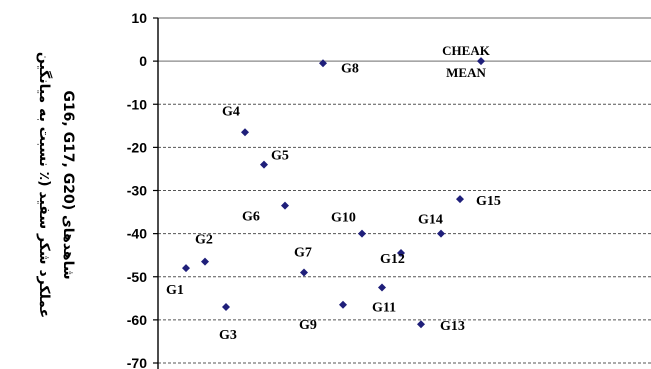 This screenshot has height=369, width=651. Describe the element at coordinates (137, 234) in the screenshot. I see `y-tick-label: -40` at that location.